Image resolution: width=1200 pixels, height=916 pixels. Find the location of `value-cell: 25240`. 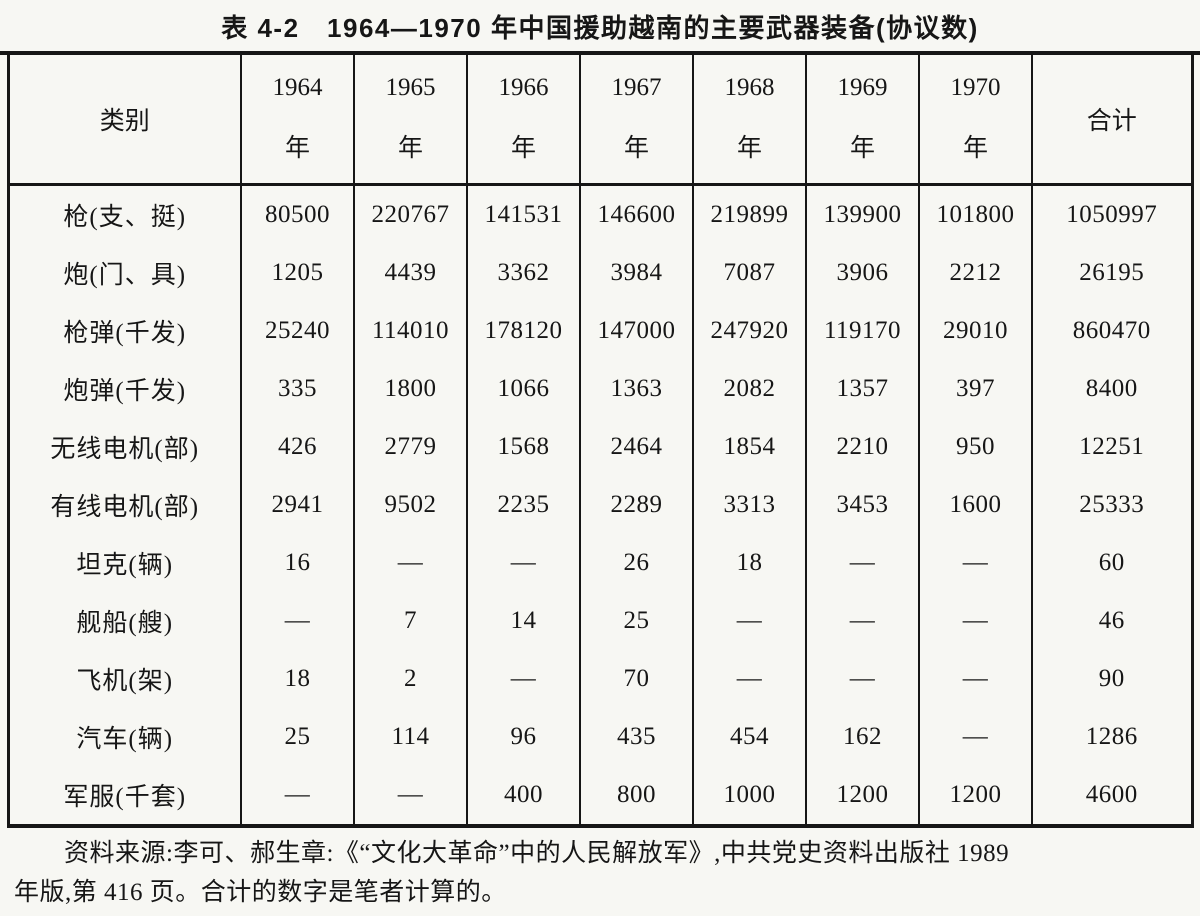

value-cell: 25240 is located at coordinates (297, 331).